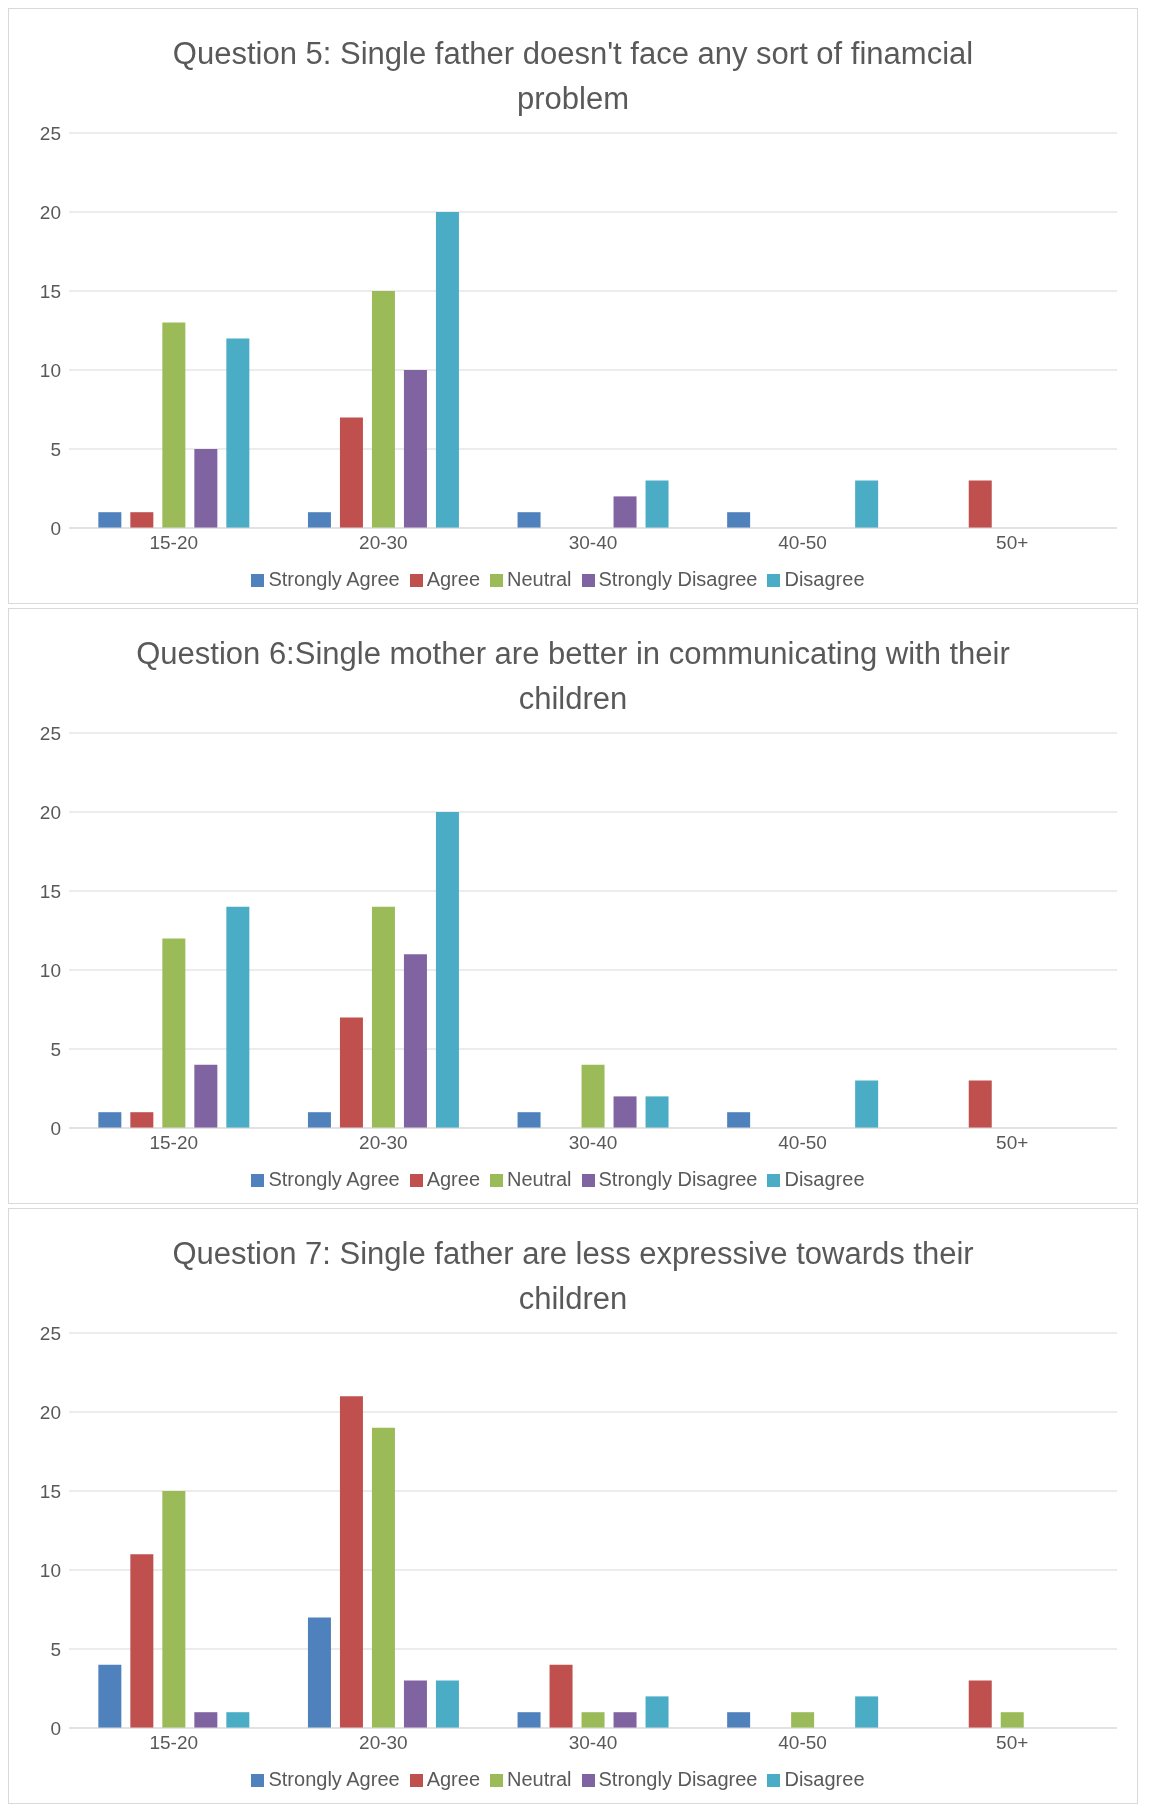 The height and width of the screenshot is (1820, 1152). What do you see at coordinates (573, 676) in the screenshot?
I see `chart-title: Question 6:Single mother are better in communicating with their children` at bounding box center [573, 676].